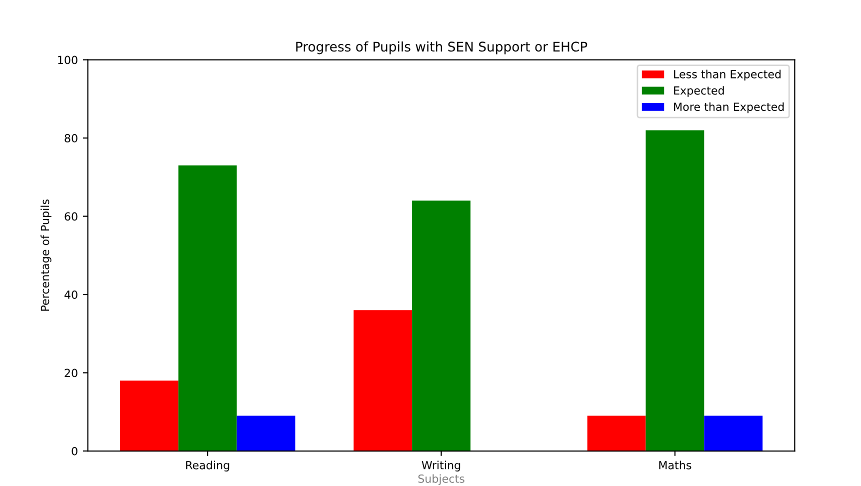 The width and height of the screenshot is (861, 486). Describe the element at coordinates (729, 108) in the screenshot. I see `legend-label: More than Expected` at that location.